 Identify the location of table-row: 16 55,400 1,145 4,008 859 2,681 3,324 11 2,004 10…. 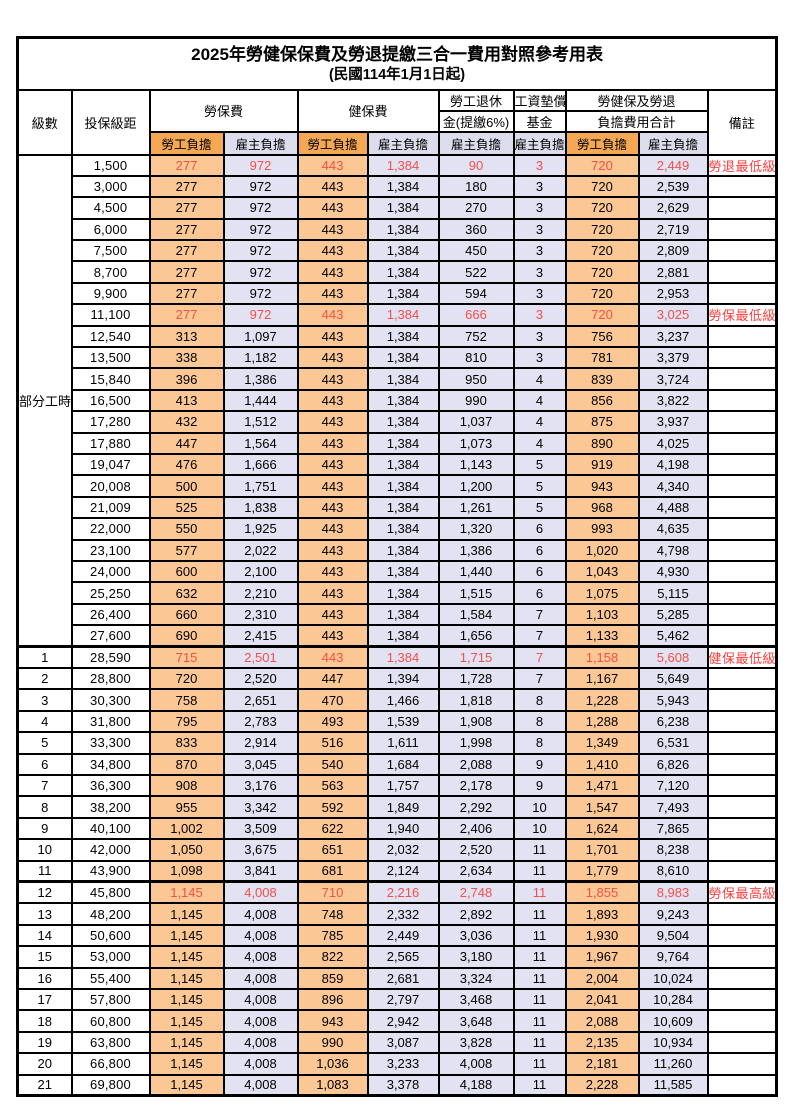
(397, 978).